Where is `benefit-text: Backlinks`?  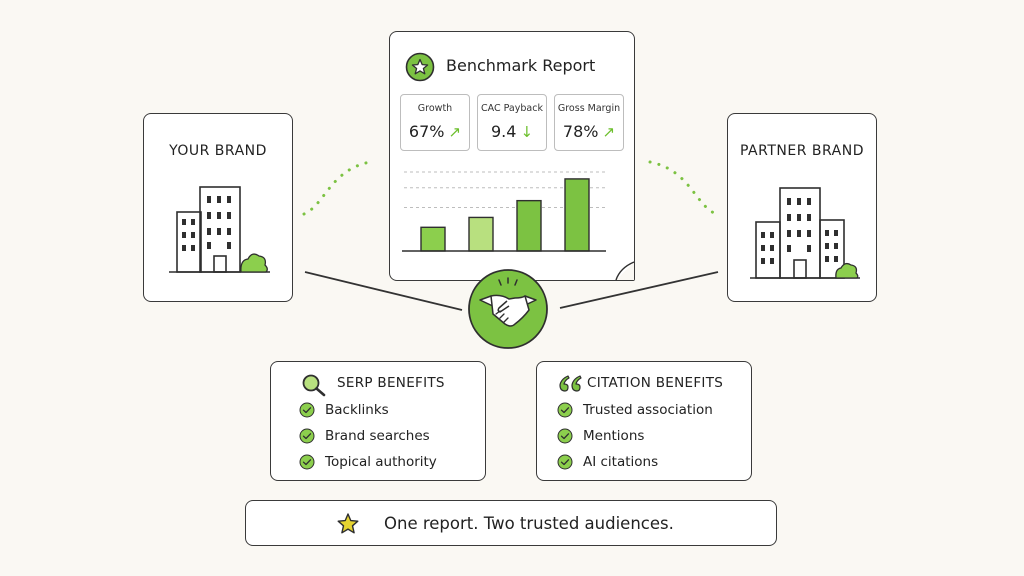 benefit-text: Backlinks is located at coordinates (357, 410).